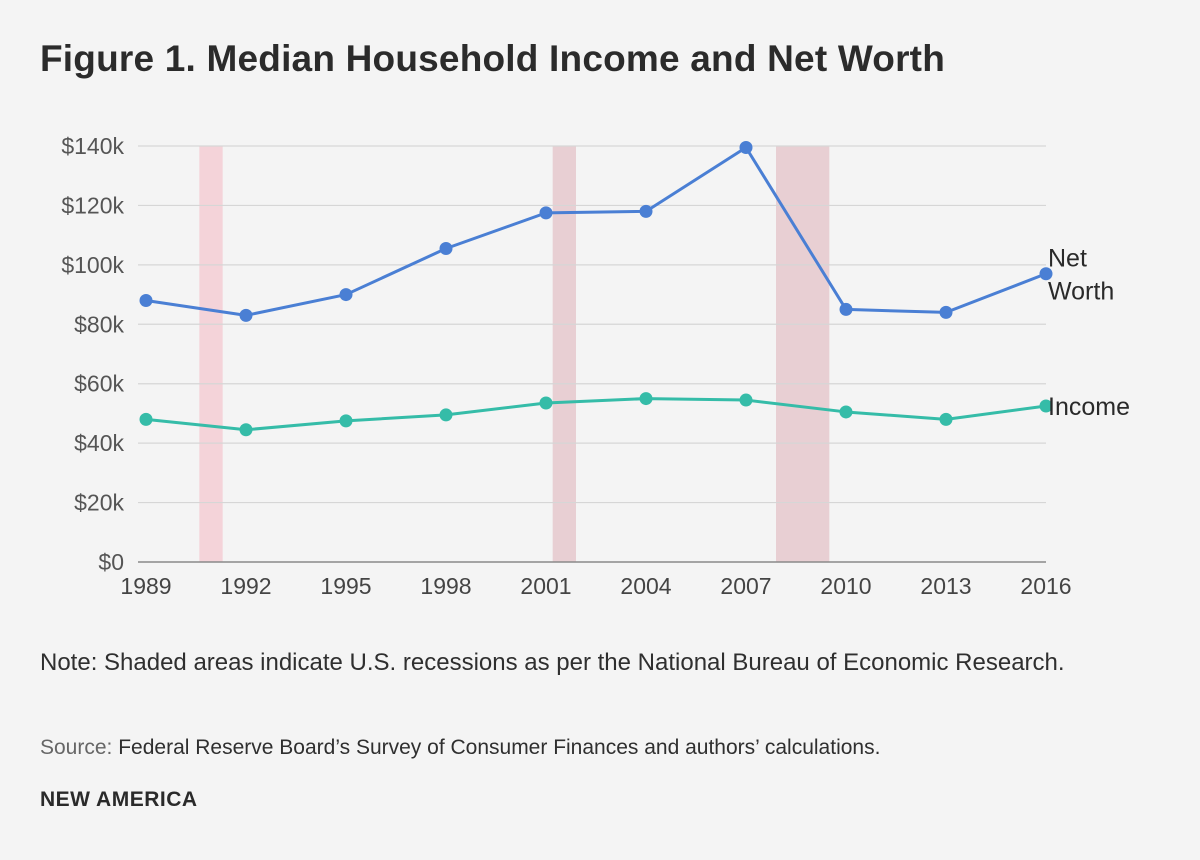 The width and height of the screenshot is (1200, 860). Describe the element at coordinates (76, 747) in the screenshot. I see `source-label: Source:` at that location.